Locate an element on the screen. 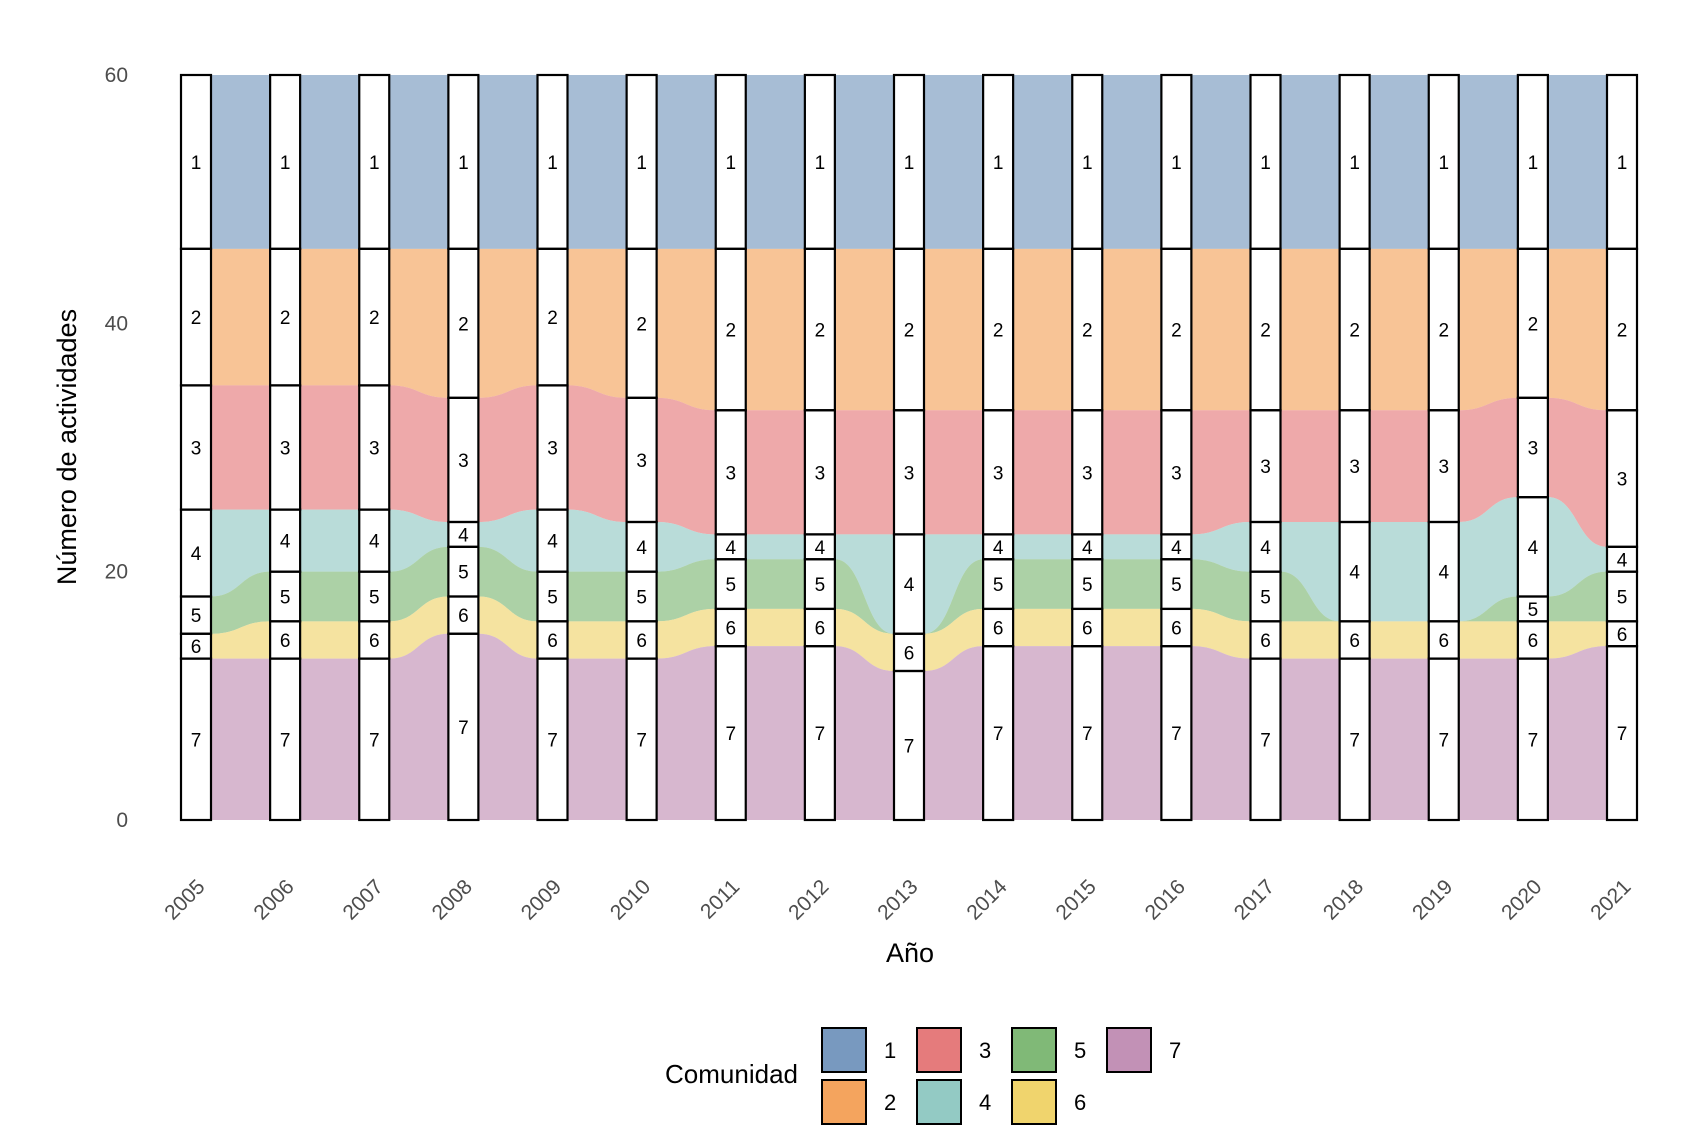  stratum-7-2010 is located at coordinates (641, 739).